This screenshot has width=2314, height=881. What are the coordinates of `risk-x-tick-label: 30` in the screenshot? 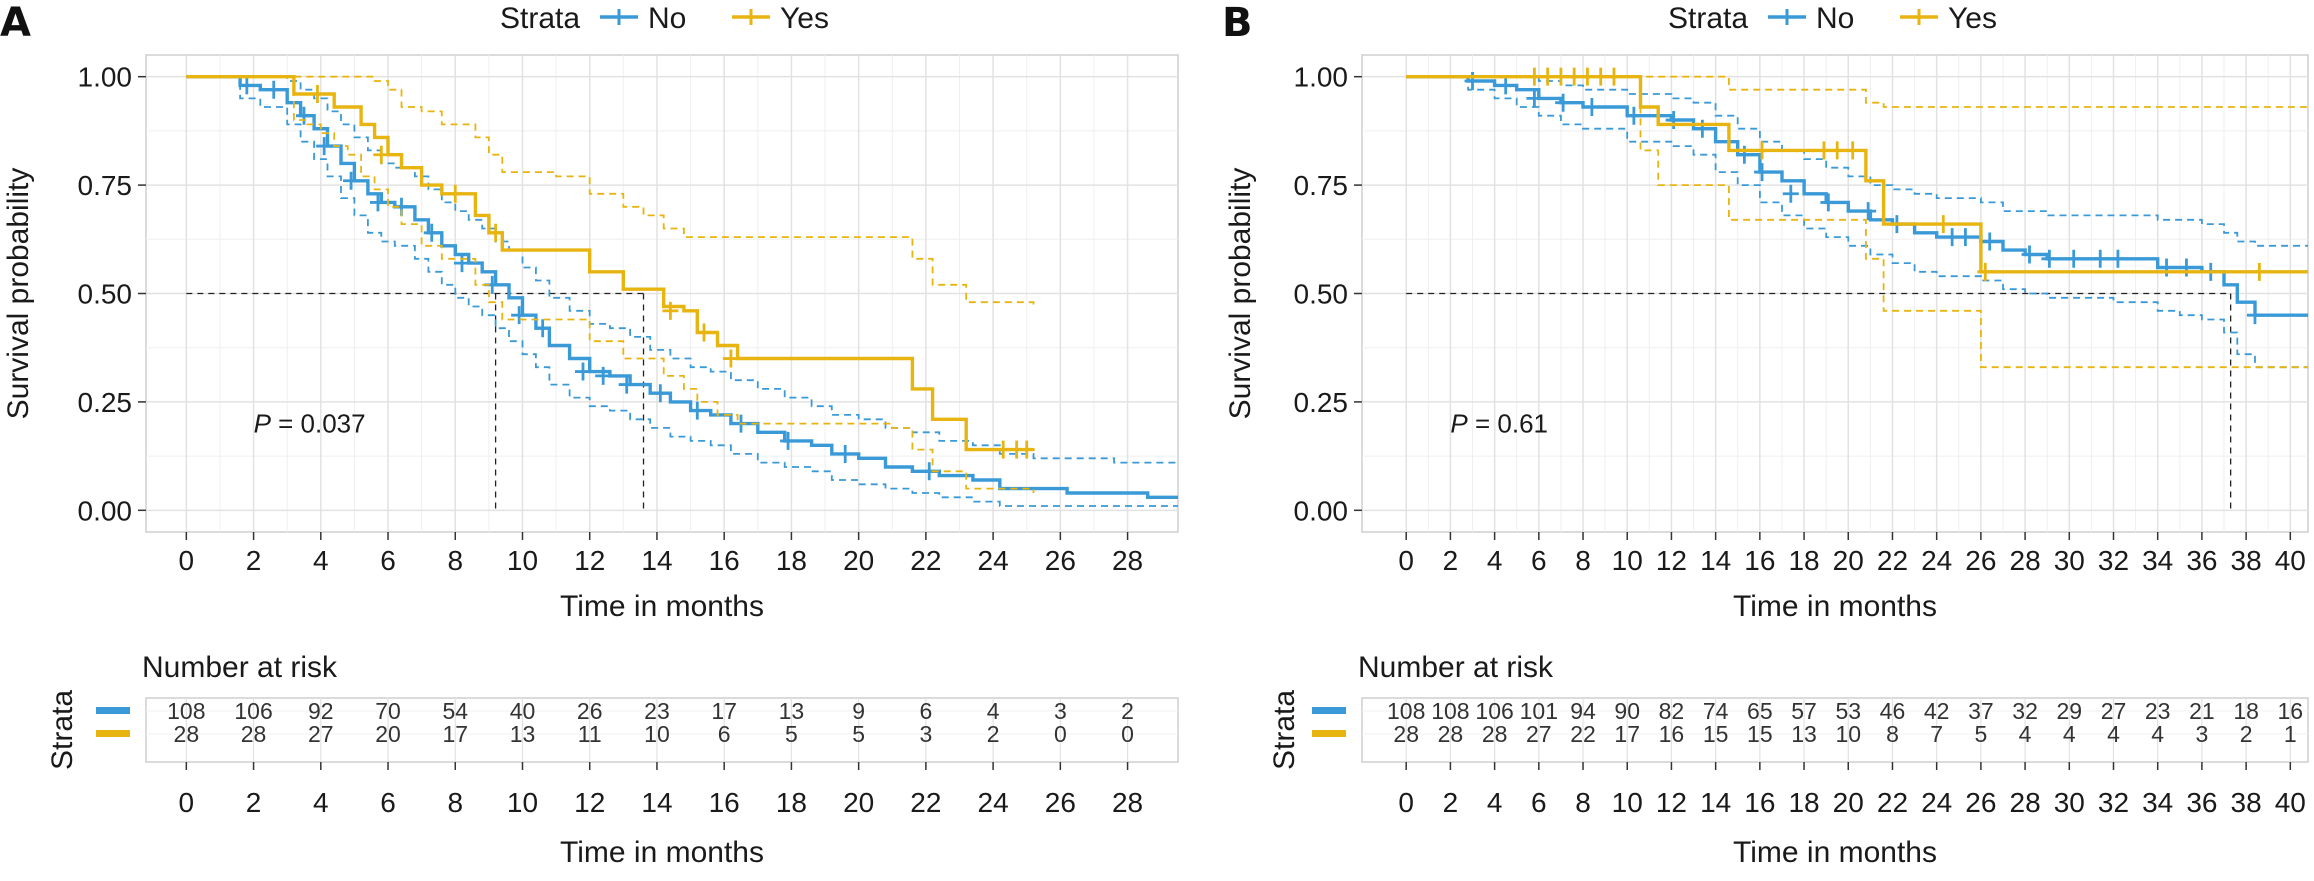 It's located at (2069, 802).